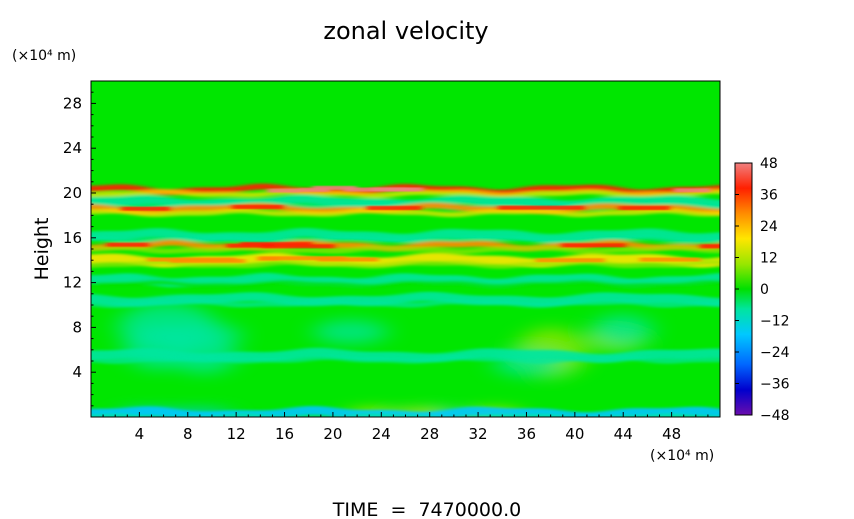 The image size is (854, 519). What do you see at coordinates (72, 283) in the screenshot?
I see `y-tick-label: 12` at bounding box center [72, 283].